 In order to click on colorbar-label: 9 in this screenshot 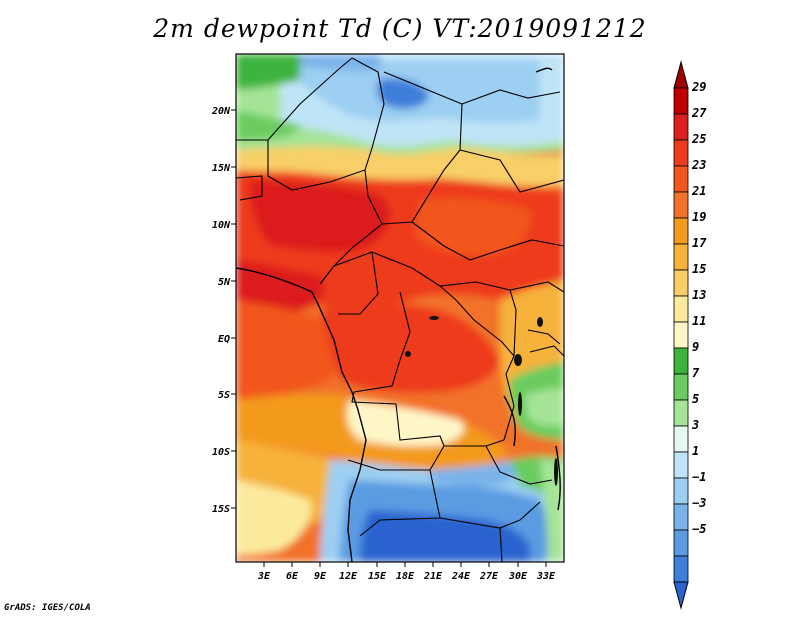, I will do `click(695, 347)`.